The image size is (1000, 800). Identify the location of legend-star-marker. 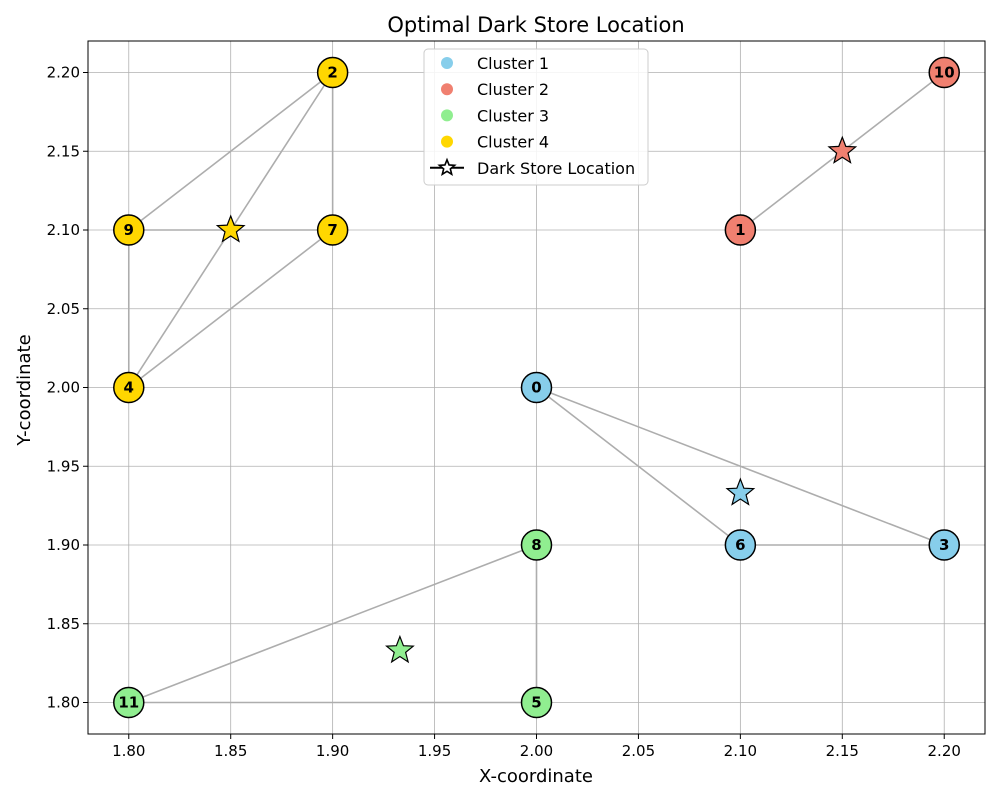
(447, 167).